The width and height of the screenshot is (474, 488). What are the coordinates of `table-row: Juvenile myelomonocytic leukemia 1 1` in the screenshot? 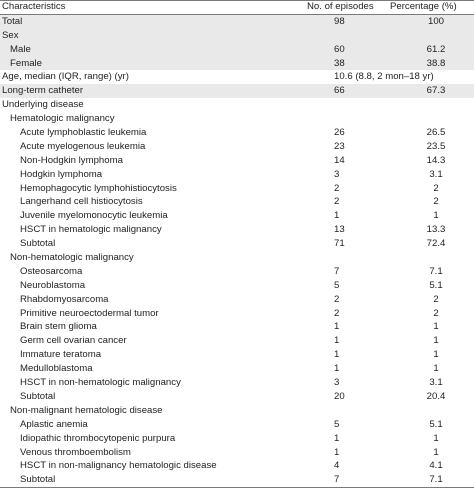 It's located at (237, 216).